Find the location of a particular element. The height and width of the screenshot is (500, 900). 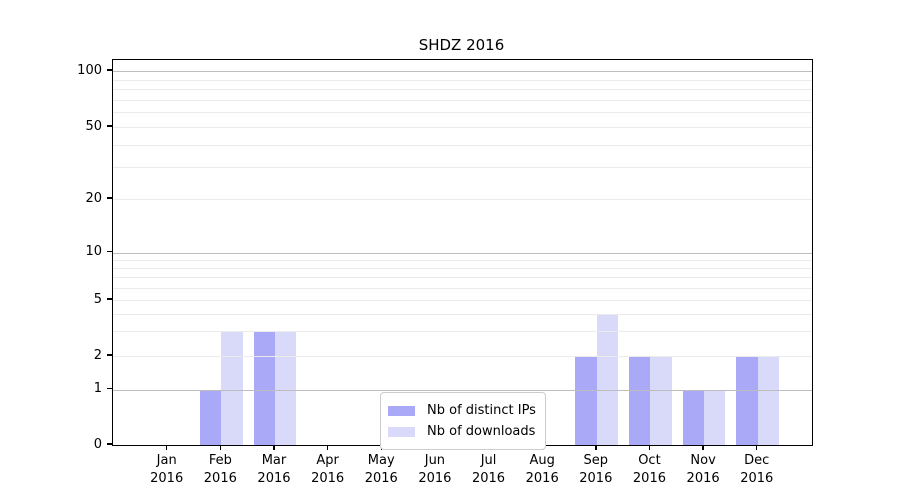

bar-distinct-ips-nov is located at coordinates (693, 417).